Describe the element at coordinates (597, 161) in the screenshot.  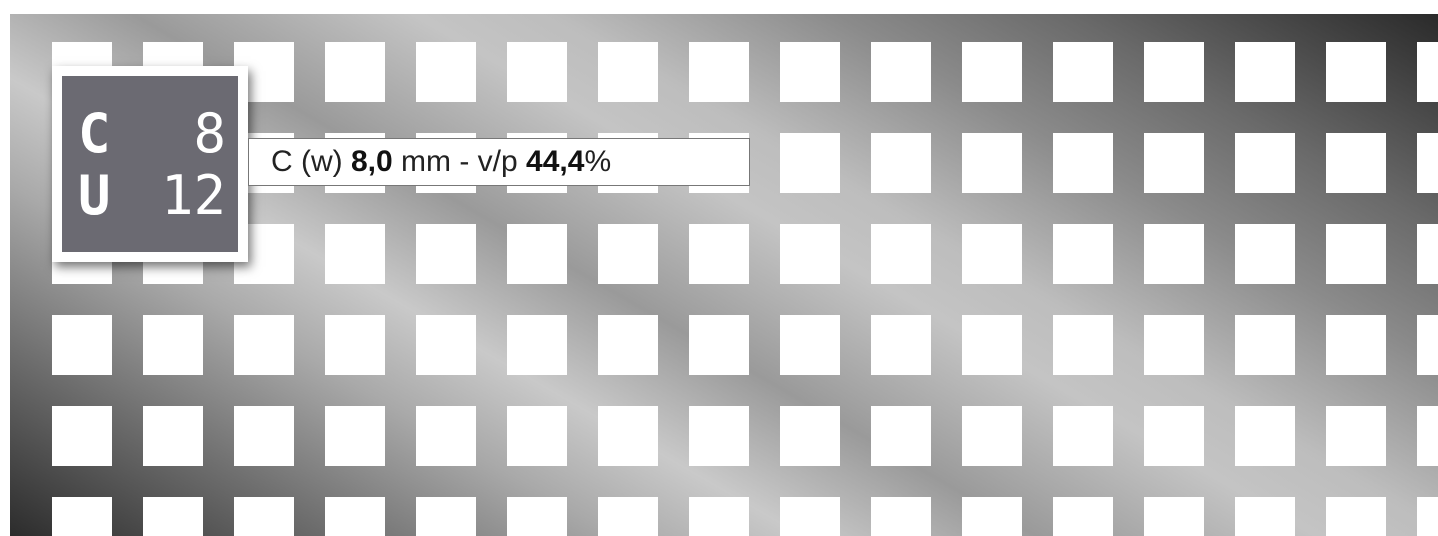
I see `spec-suffix: %` at that location.